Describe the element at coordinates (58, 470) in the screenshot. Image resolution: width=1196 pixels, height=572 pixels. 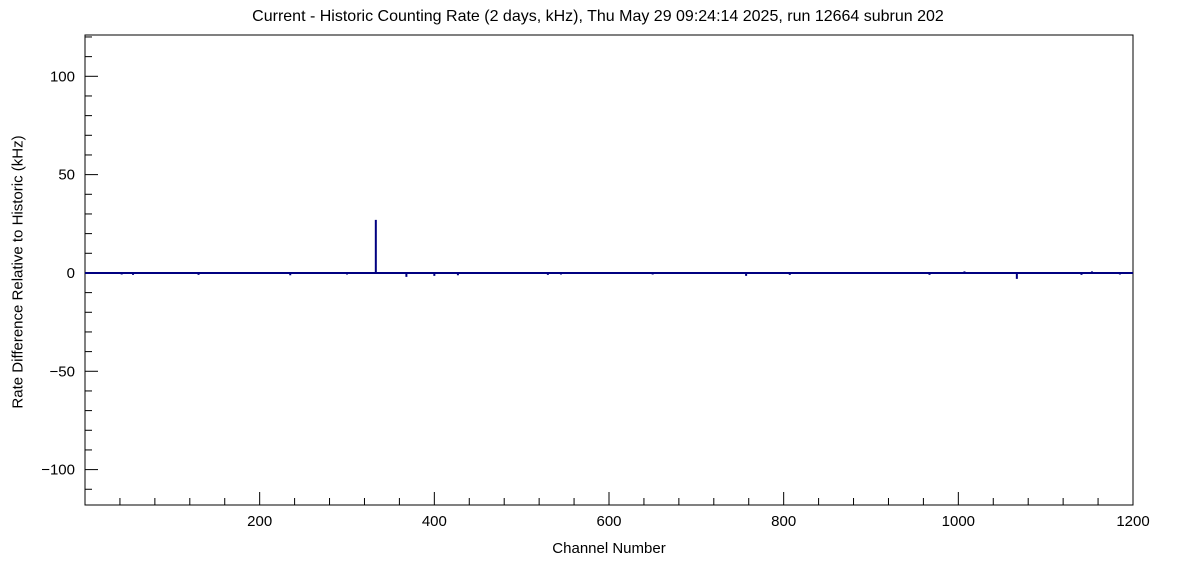
I see `y-tick-label: −100` at that location.